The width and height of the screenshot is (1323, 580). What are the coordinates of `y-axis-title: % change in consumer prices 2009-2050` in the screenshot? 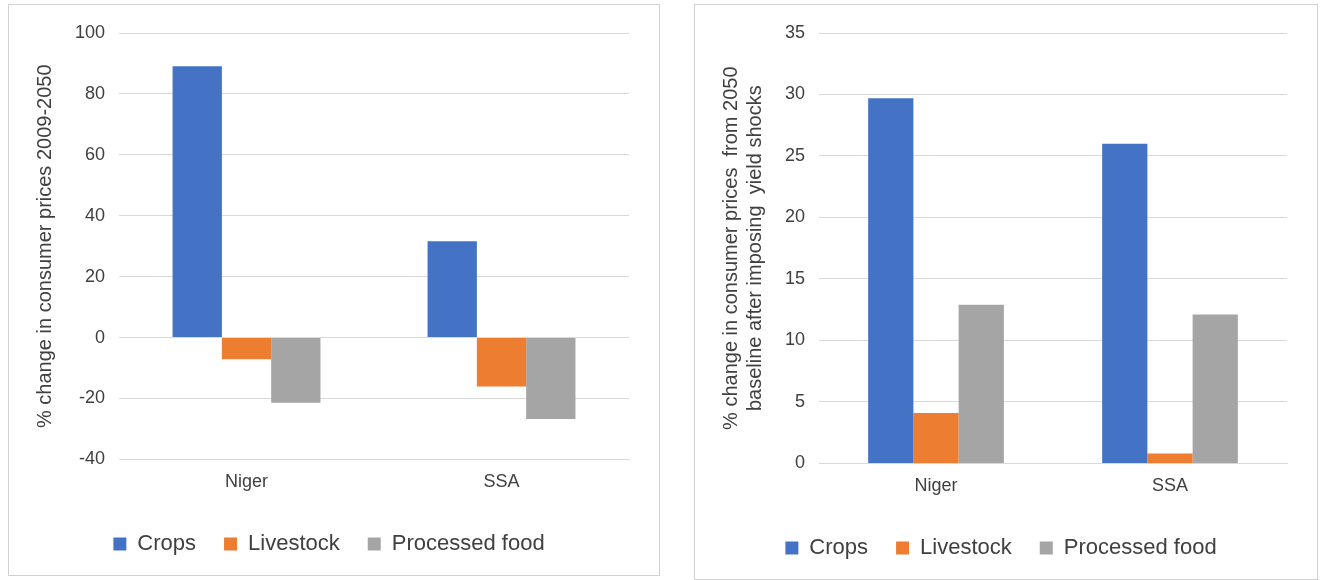 It's located at (43, 246).